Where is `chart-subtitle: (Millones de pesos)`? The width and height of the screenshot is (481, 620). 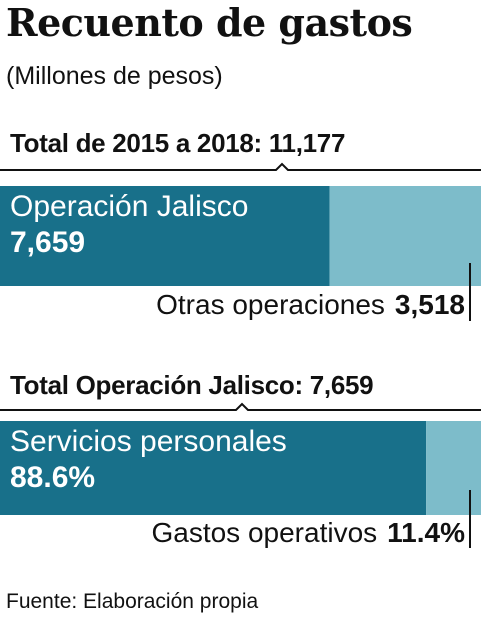
chart-subtitle: (Millones de pesos) is located at coordinates (114, 76).